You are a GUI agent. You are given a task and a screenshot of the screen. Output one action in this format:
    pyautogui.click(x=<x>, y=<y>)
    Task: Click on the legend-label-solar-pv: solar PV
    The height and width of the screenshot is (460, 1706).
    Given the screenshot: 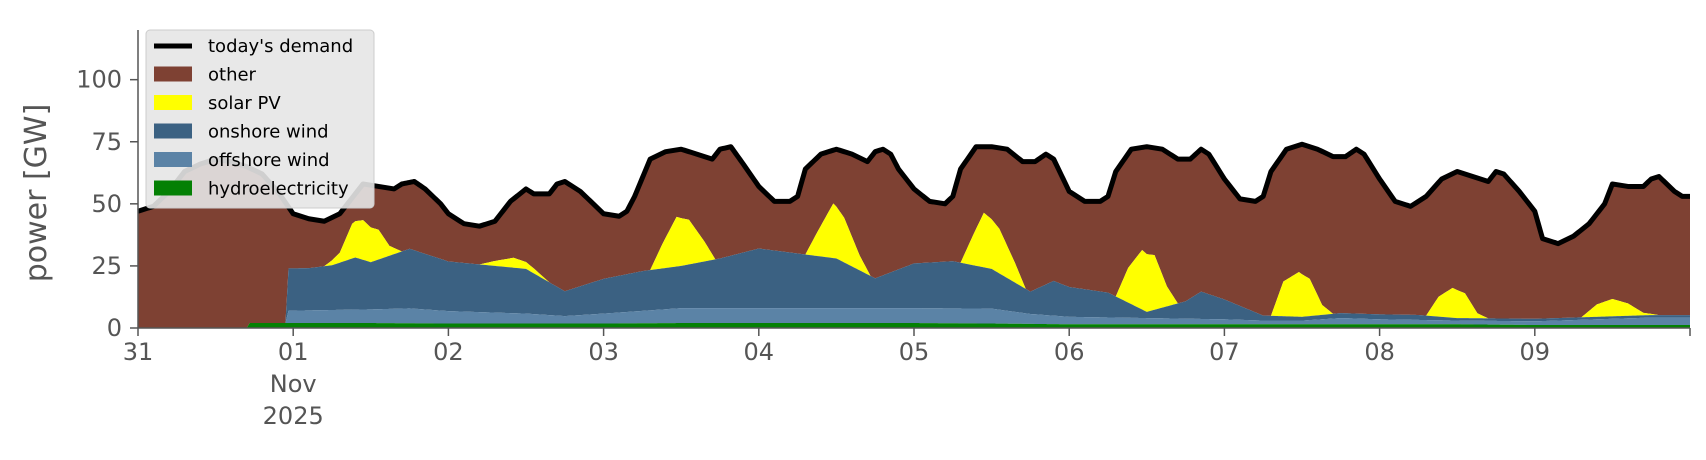 What is the action you would take?
    pyautogui.click(x=244, y=103)
    